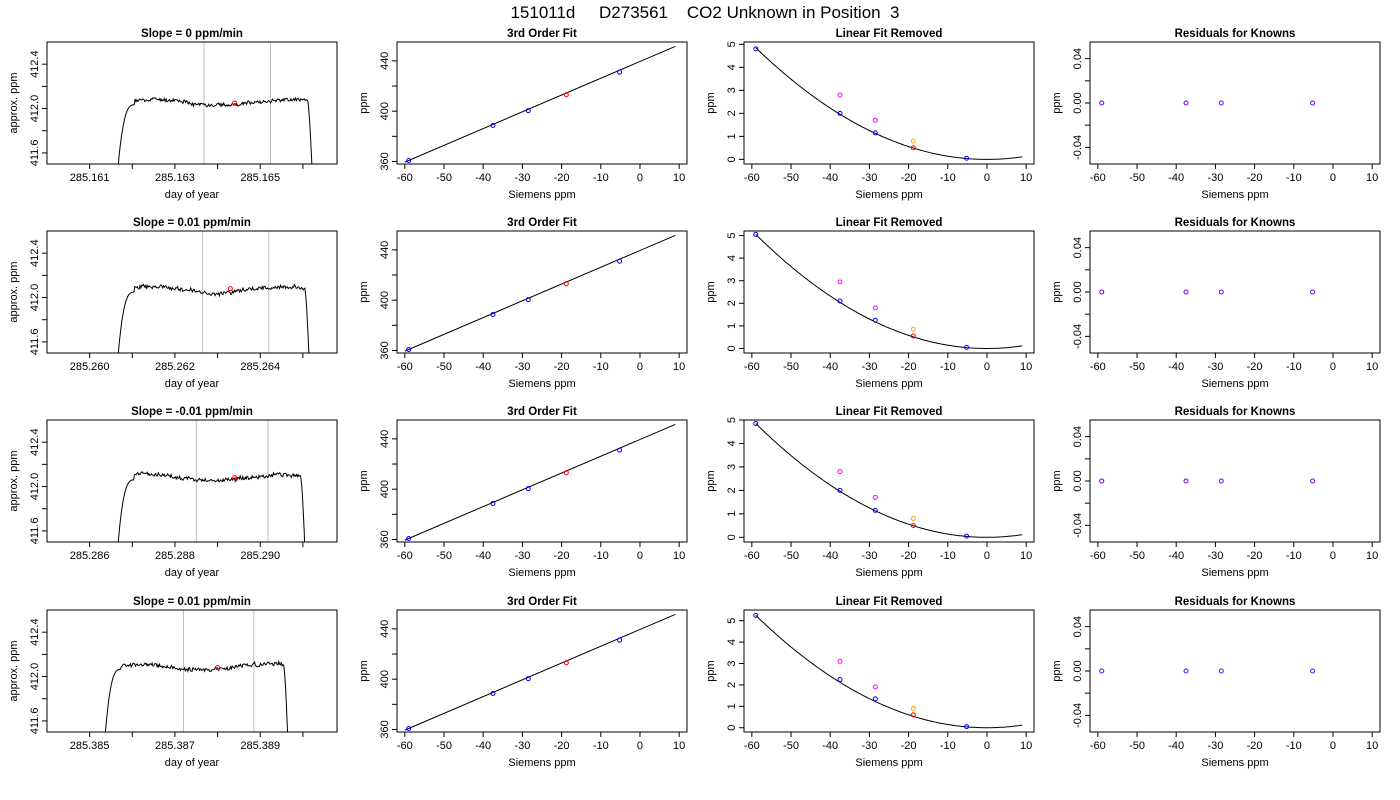  I want to click on y-tick-label: 5, so click(732, 235).